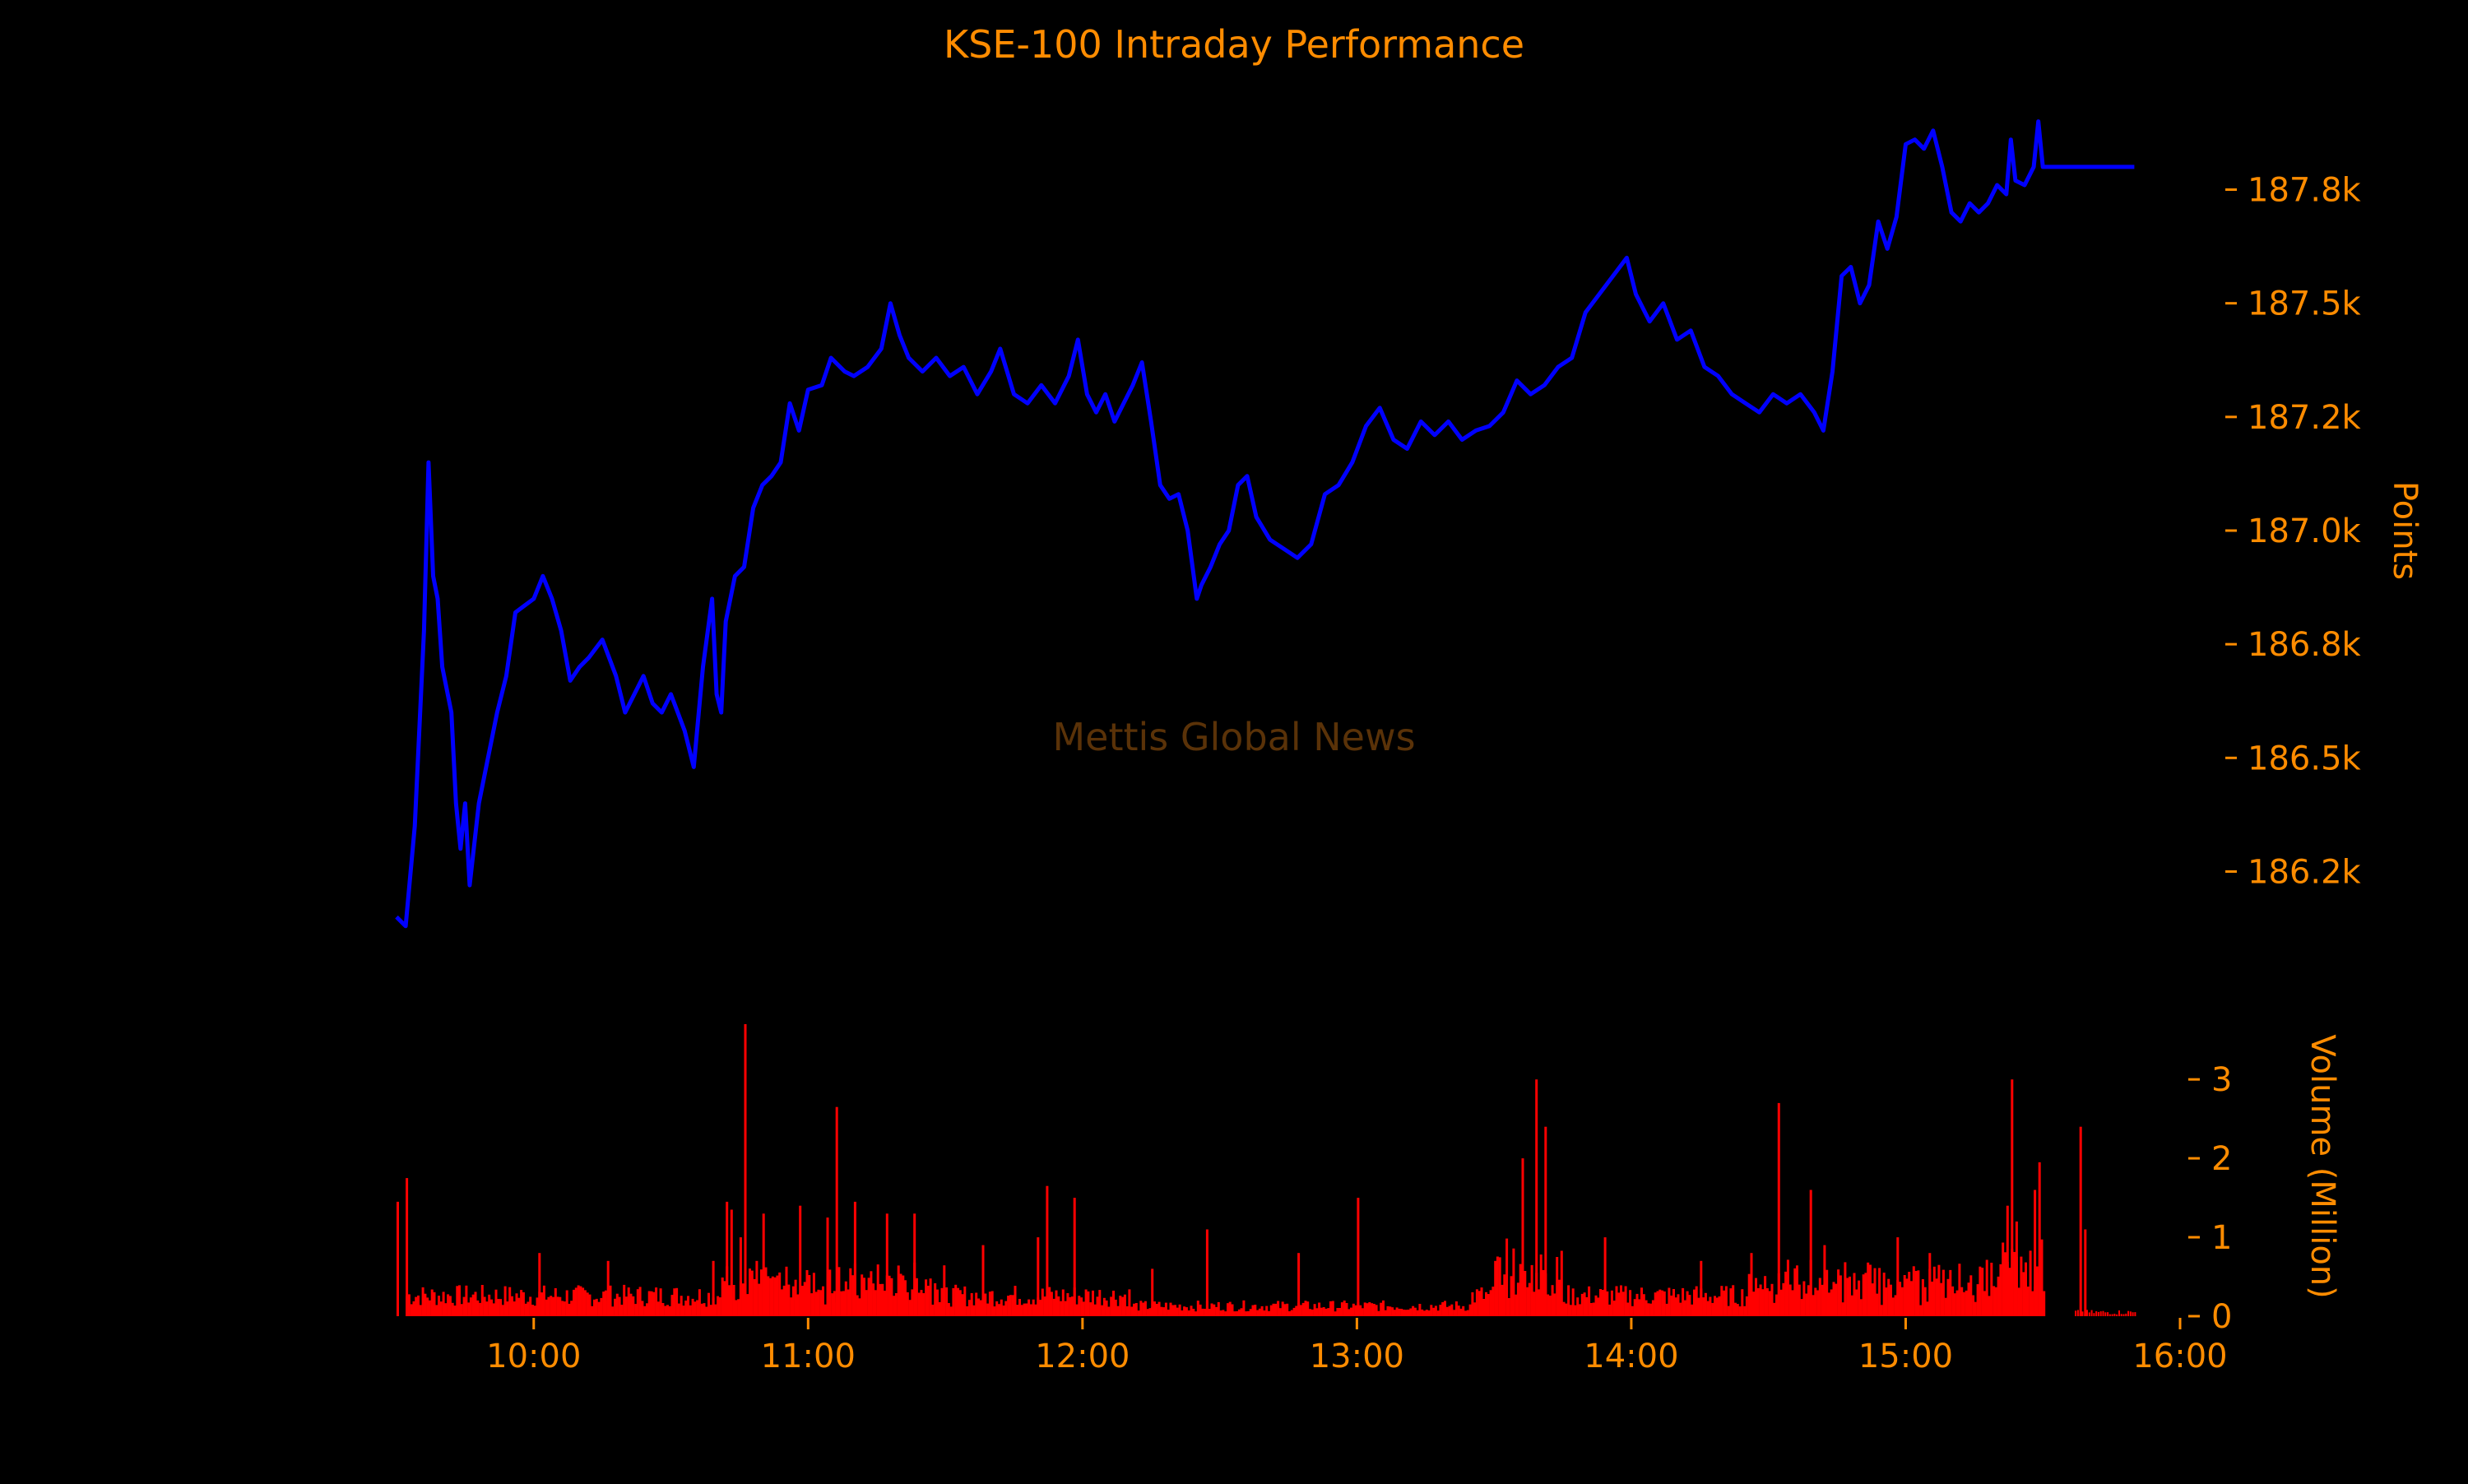 Image resolution: width=2468 pixels, height=1484 pixels. What do you see at coordinates (2221, 1317) in the screenshot?
I see `volume-tick-label-0: 0` at bounding box center [2221, 1317].